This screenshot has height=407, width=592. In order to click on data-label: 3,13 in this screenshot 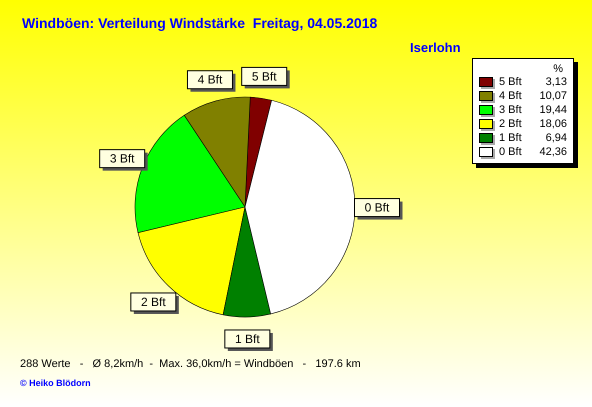, I will do `click(555, 82)`.